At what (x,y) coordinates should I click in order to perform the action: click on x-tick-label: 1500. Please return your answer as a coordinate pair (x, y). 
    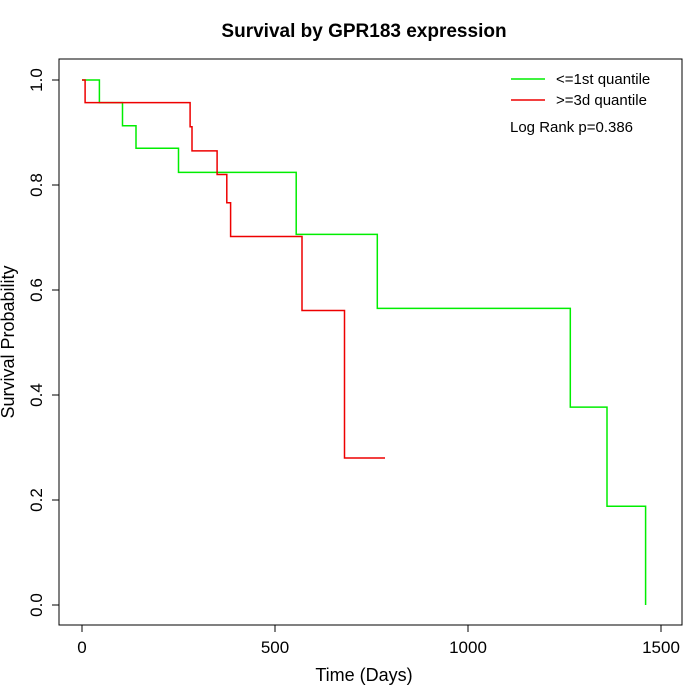
    Looking at the image, I should click on (661, 647).